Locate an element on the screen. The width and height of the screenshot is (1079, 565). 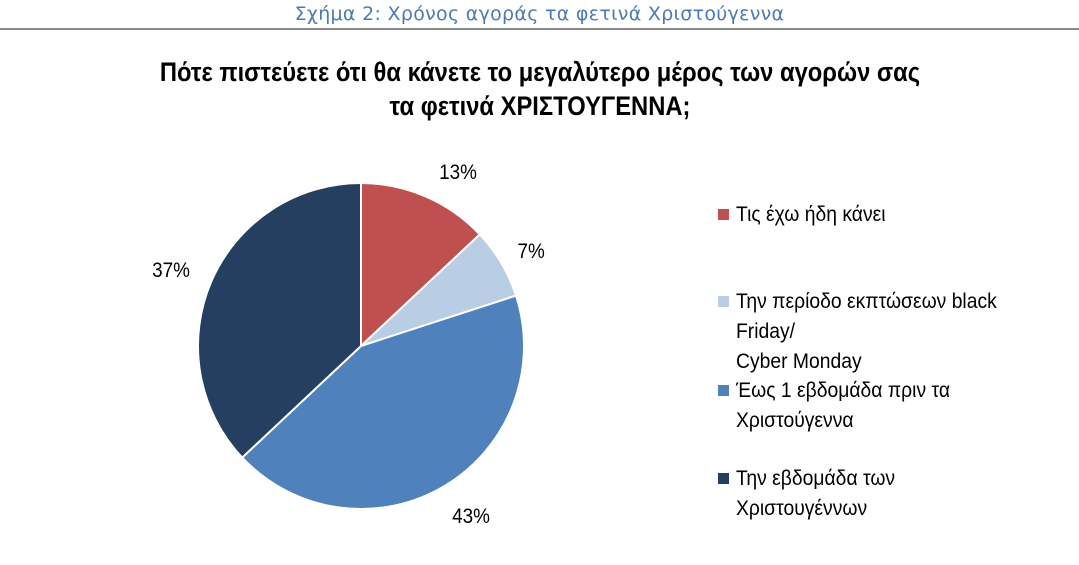
legend-item-christmas-week: Την εβδομάδα των Χριστουγέννων is located at coordinates (887, 494).